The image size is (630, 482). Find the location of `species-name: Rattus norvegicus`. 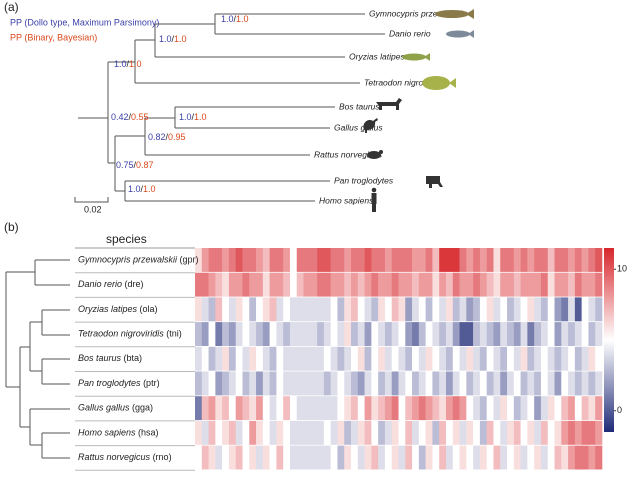

species-name: Rattus norvegicus is located at coordinates (114, 457).